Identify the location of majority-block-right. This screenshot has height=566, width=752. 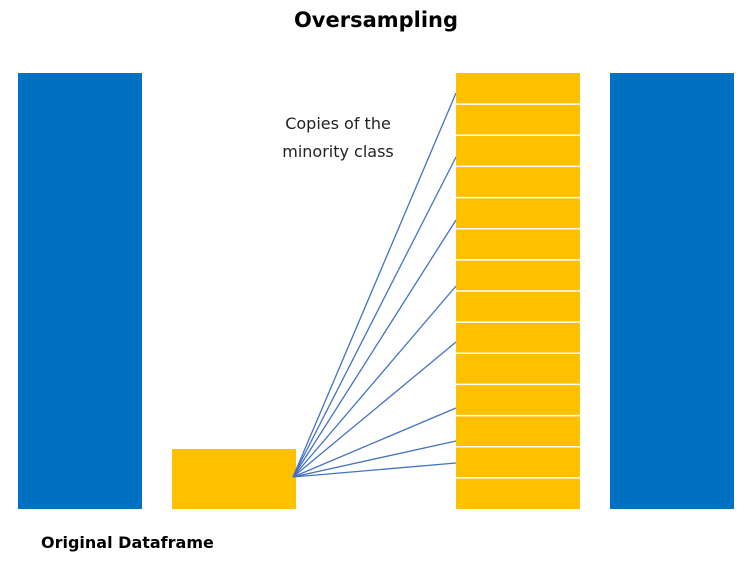
(672, 291).